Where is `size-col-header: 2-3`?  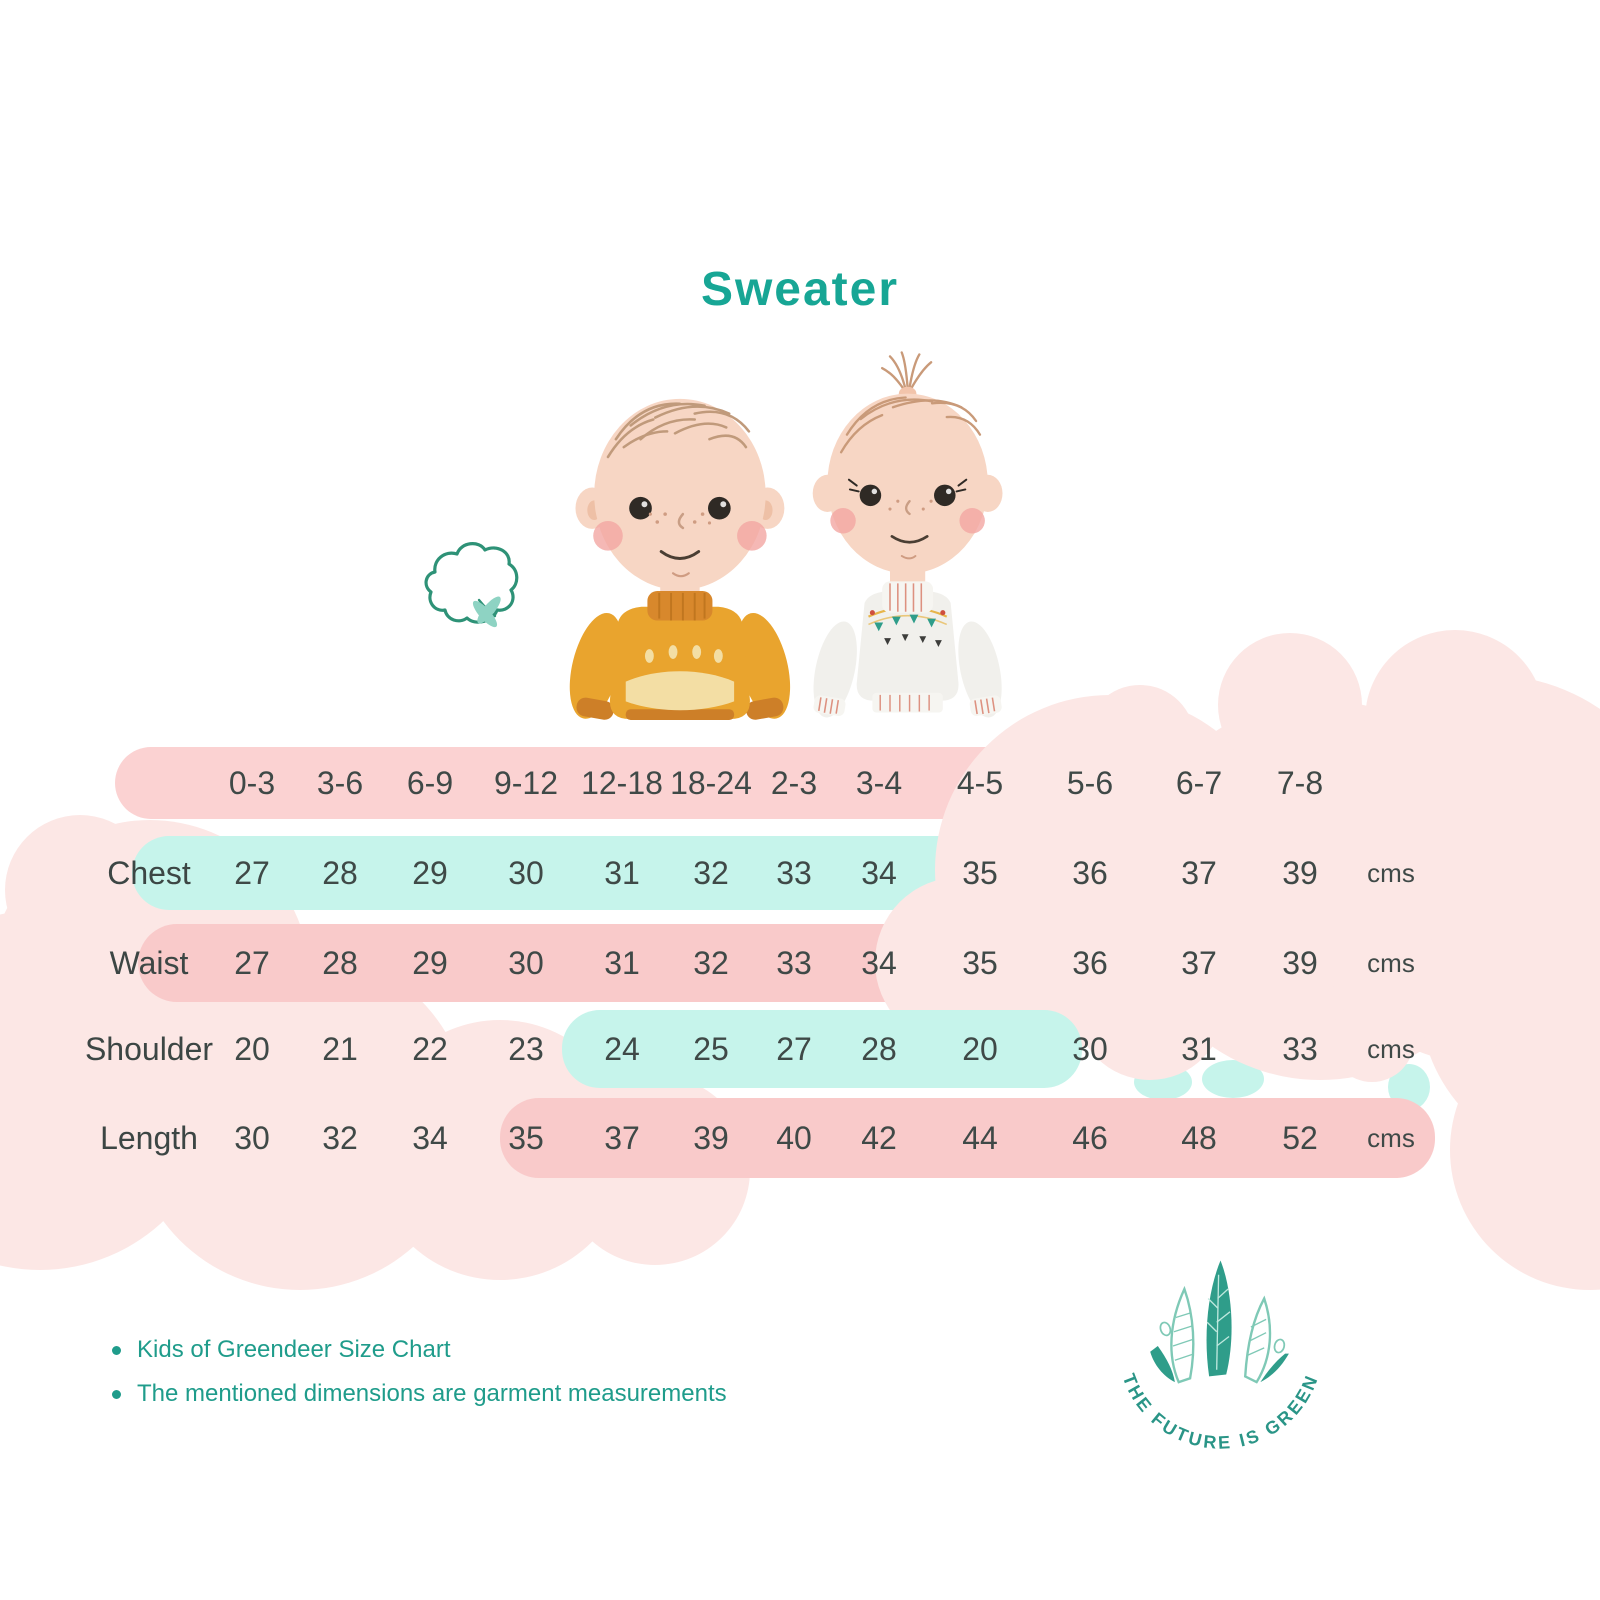 size-col-header: 2-3 is located at coordinates (794, 782).